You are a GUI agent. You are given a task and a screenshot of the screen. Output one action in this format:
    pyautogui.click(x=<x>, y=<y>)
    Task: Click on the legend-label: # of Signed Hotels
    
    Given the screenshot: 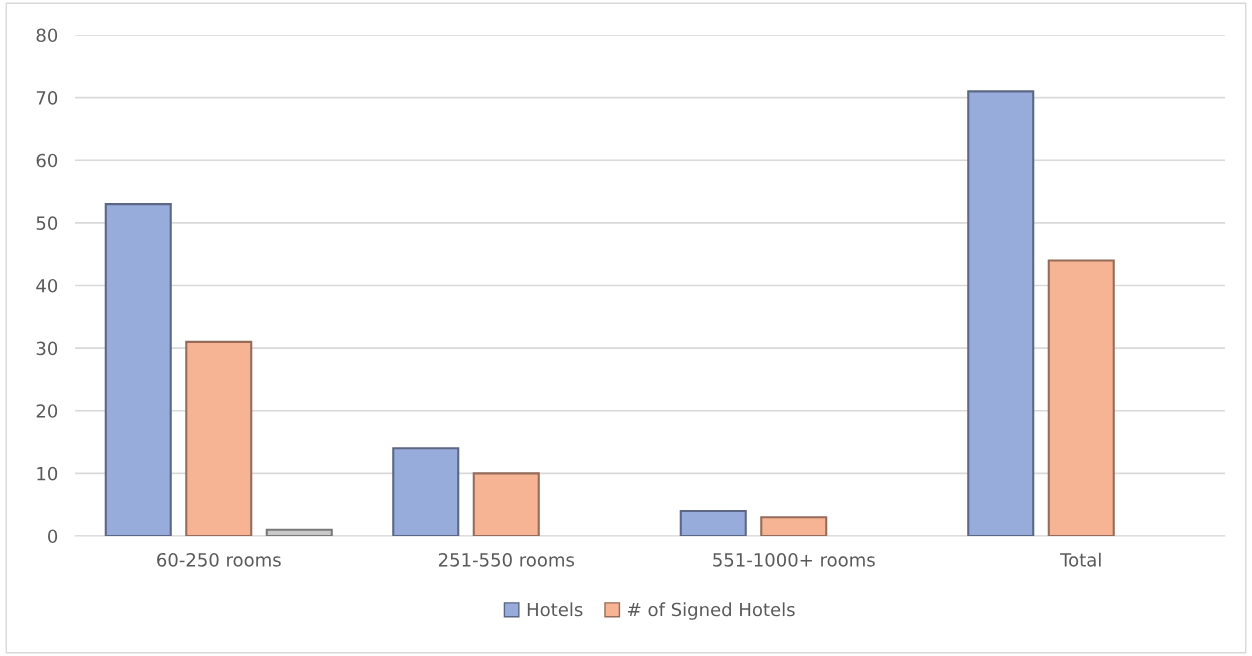 What is the action you would take?
    pyautogui.click(x=711, y=611)
    